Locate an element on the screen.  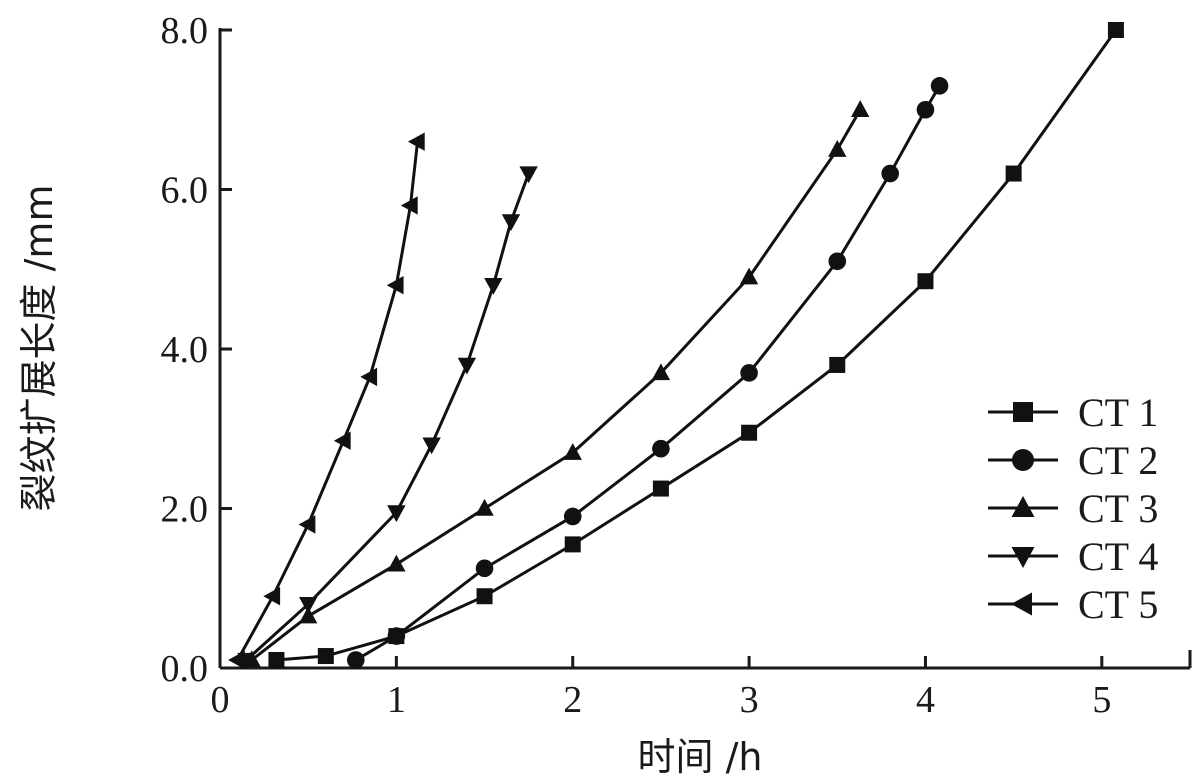
x-tick-label: 2 is located at coordinates (572, 700).